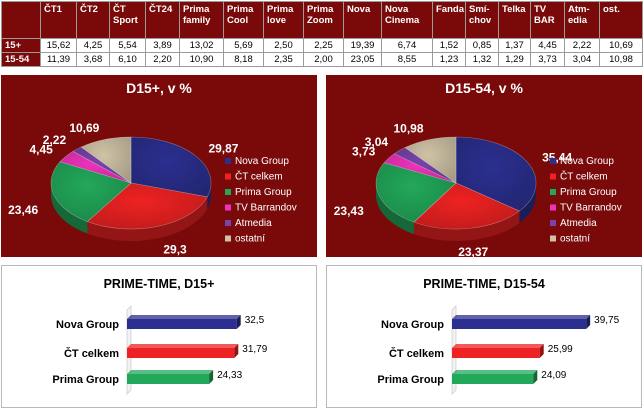 This screenshot has height=412, width=643. What do you see at coordinates (162, 59) in the screenshot?
I see `table-cell: 2,20` at bounding box center [162, 59].